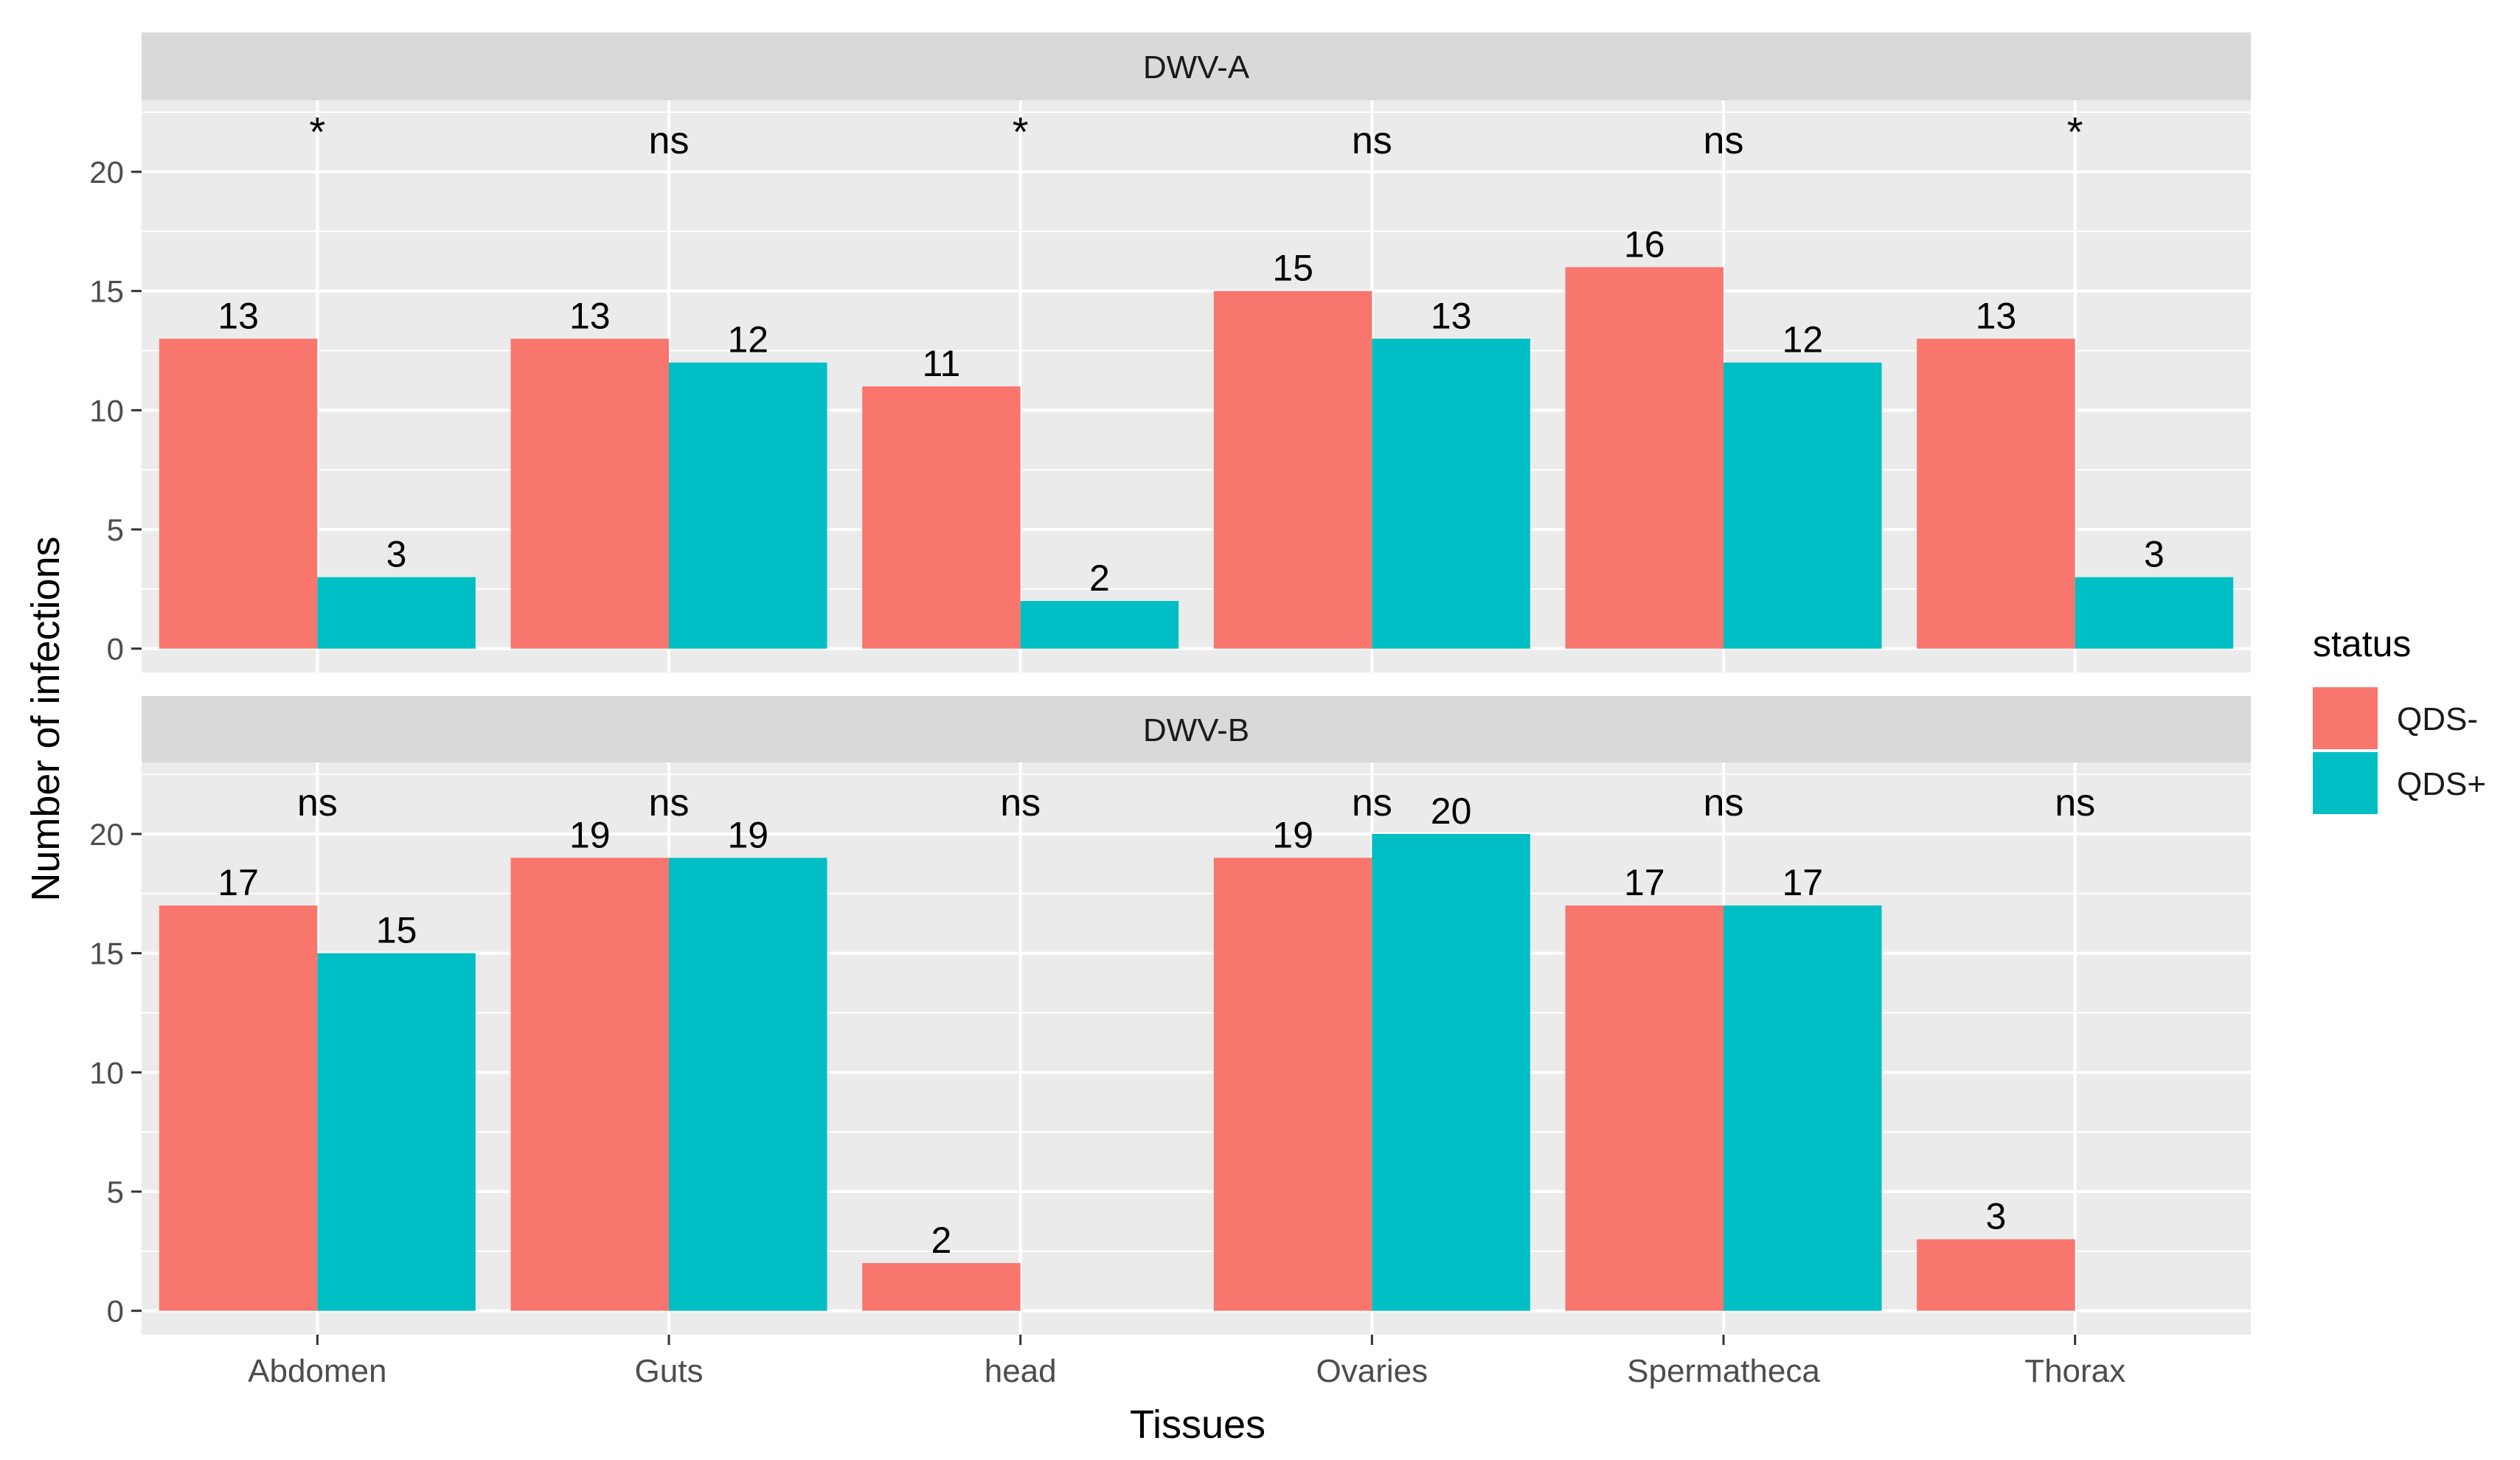 This screenshot has height=1460, width=2520. I want to click on bar-value-label: 11, so click(941, 363).